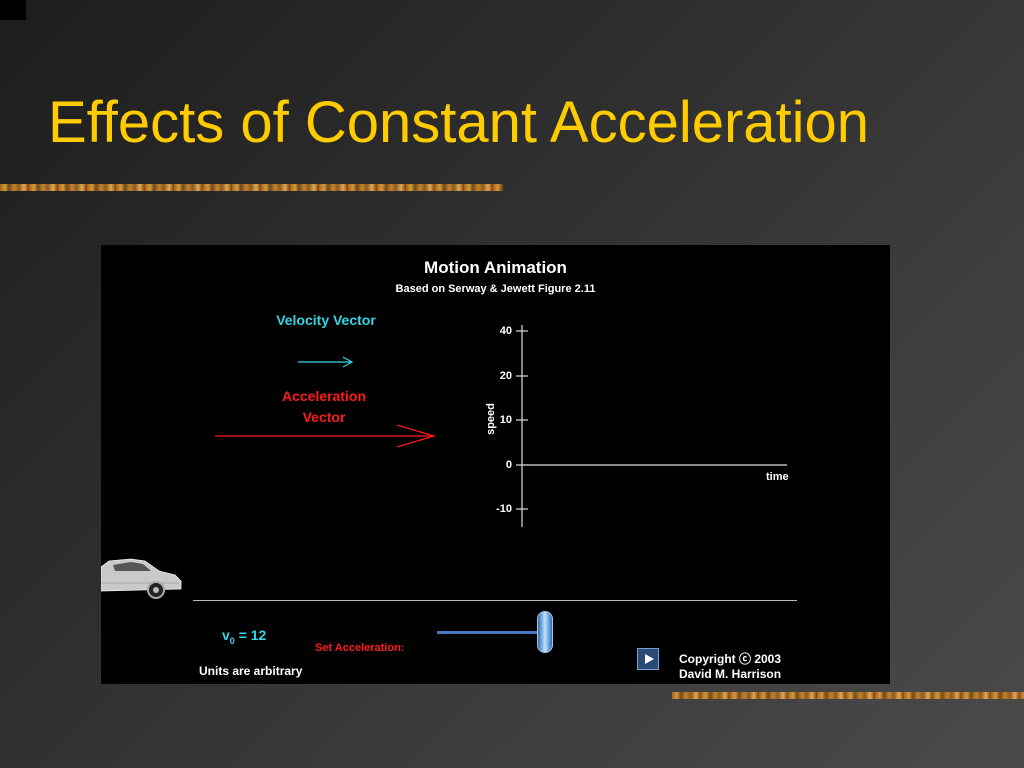 This screenshot has height=768, width=1024. I want to click on animation-title: Motion Animation, so click(495, 267).